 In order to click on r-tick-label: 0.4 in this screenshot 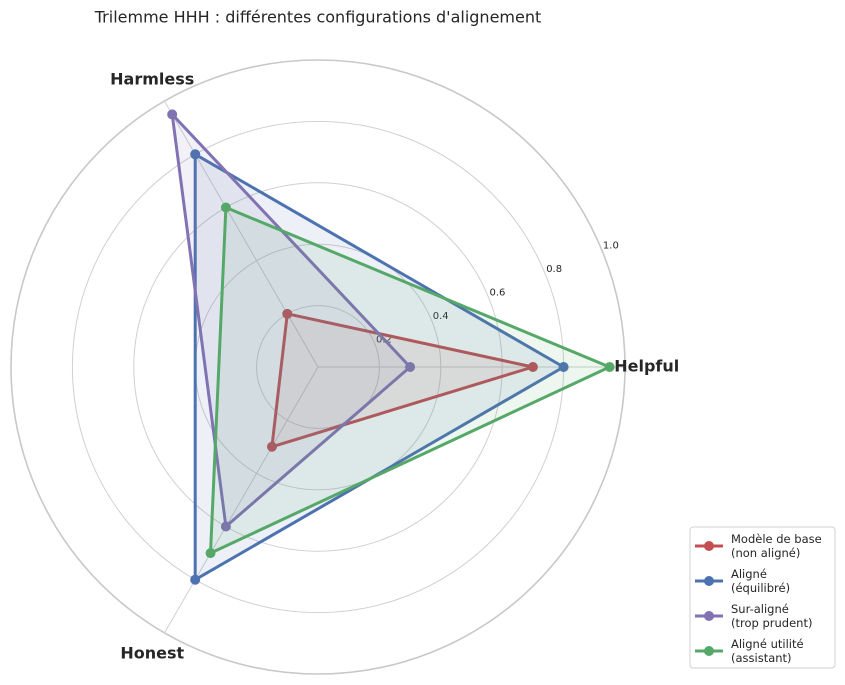, I will do `click(441, 316)`.